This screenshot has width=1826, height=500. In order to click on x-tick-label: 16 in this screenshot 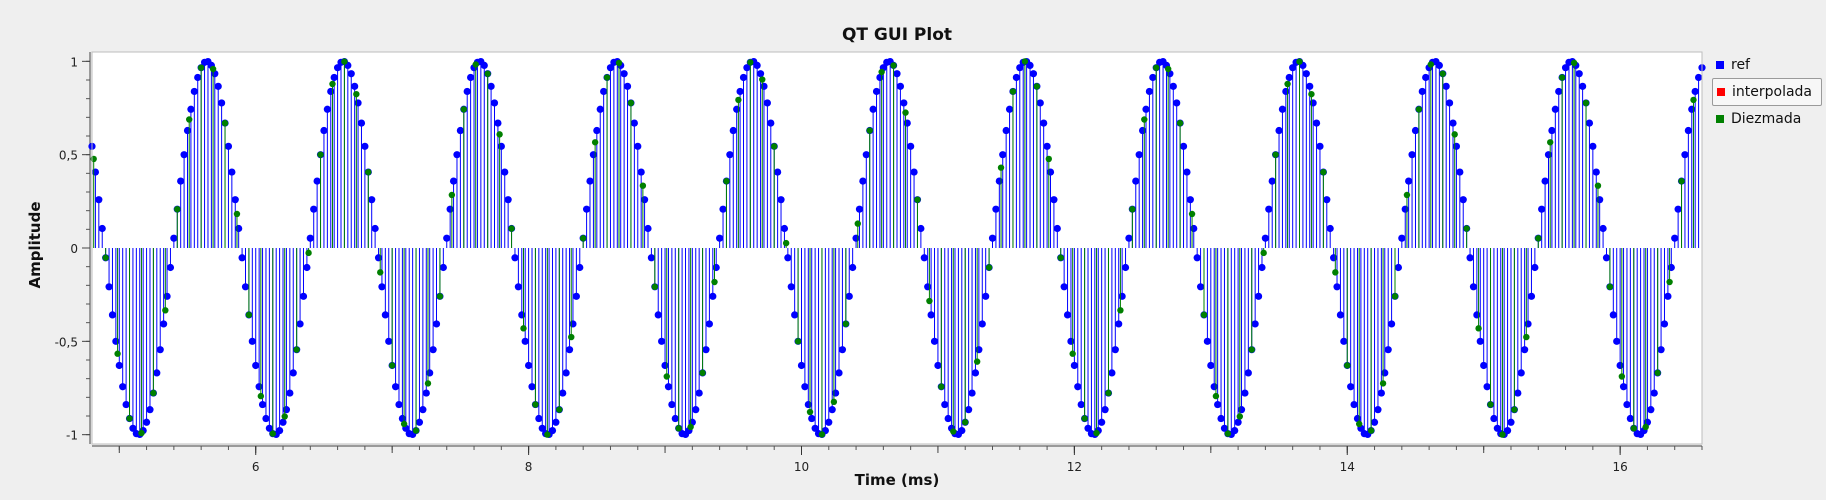, I will do `click(1619, 467)`.